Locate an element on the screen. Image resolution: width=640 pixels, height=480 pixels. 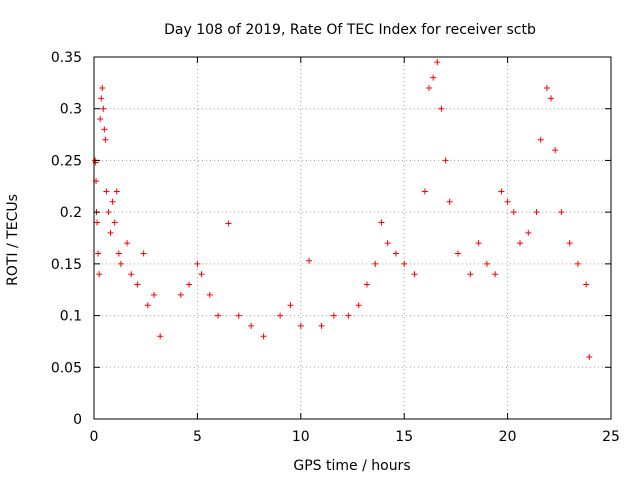
x-tick-label: 20 is located at coordinates (508, 437).